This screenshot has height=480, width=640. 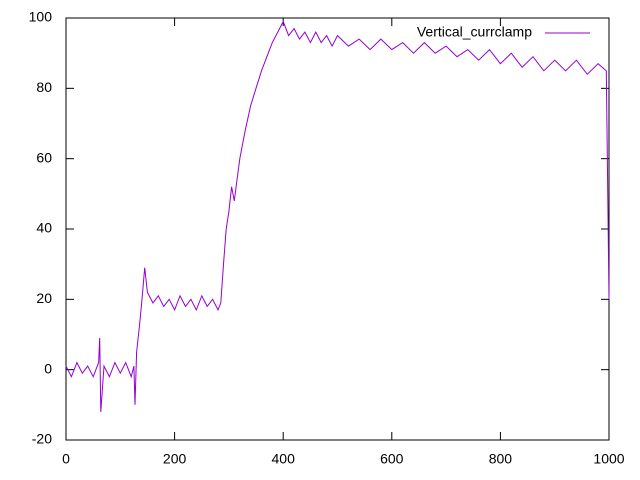 I want to click on x-tick-label: 400, so click(x=284, y=459).